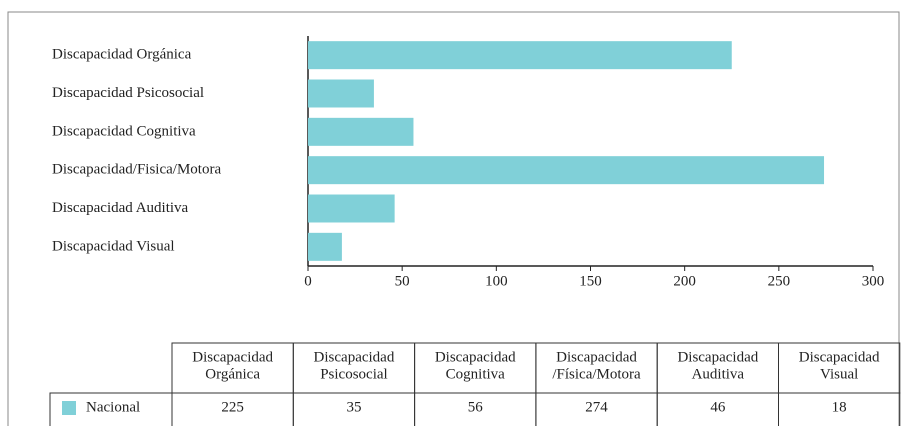  What do you see at coordinates (69, 408) in the screenshot?
I see `legend-swatch` at bounding box center [69, 408].